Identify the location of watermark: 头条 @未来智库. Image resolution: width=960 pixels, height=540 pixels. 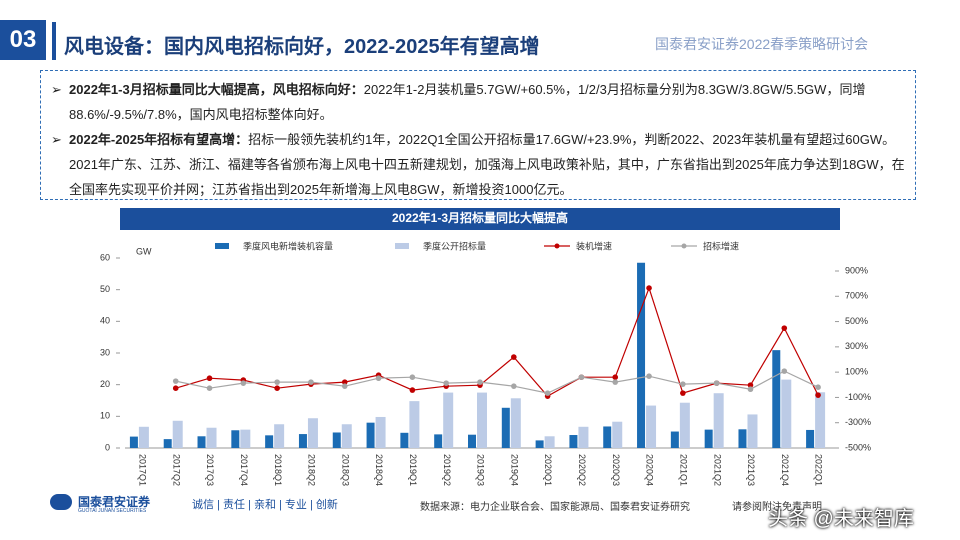
(841, 519).